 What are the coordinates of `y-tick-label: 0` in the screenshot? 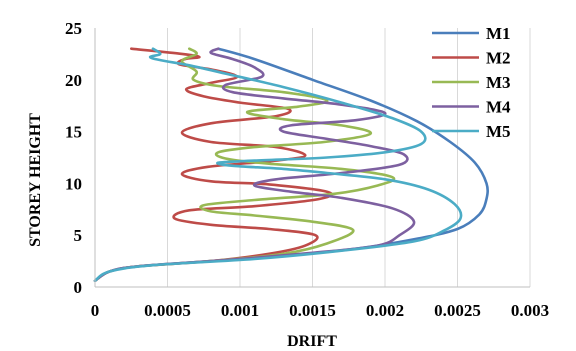 It's located at (78, 287).